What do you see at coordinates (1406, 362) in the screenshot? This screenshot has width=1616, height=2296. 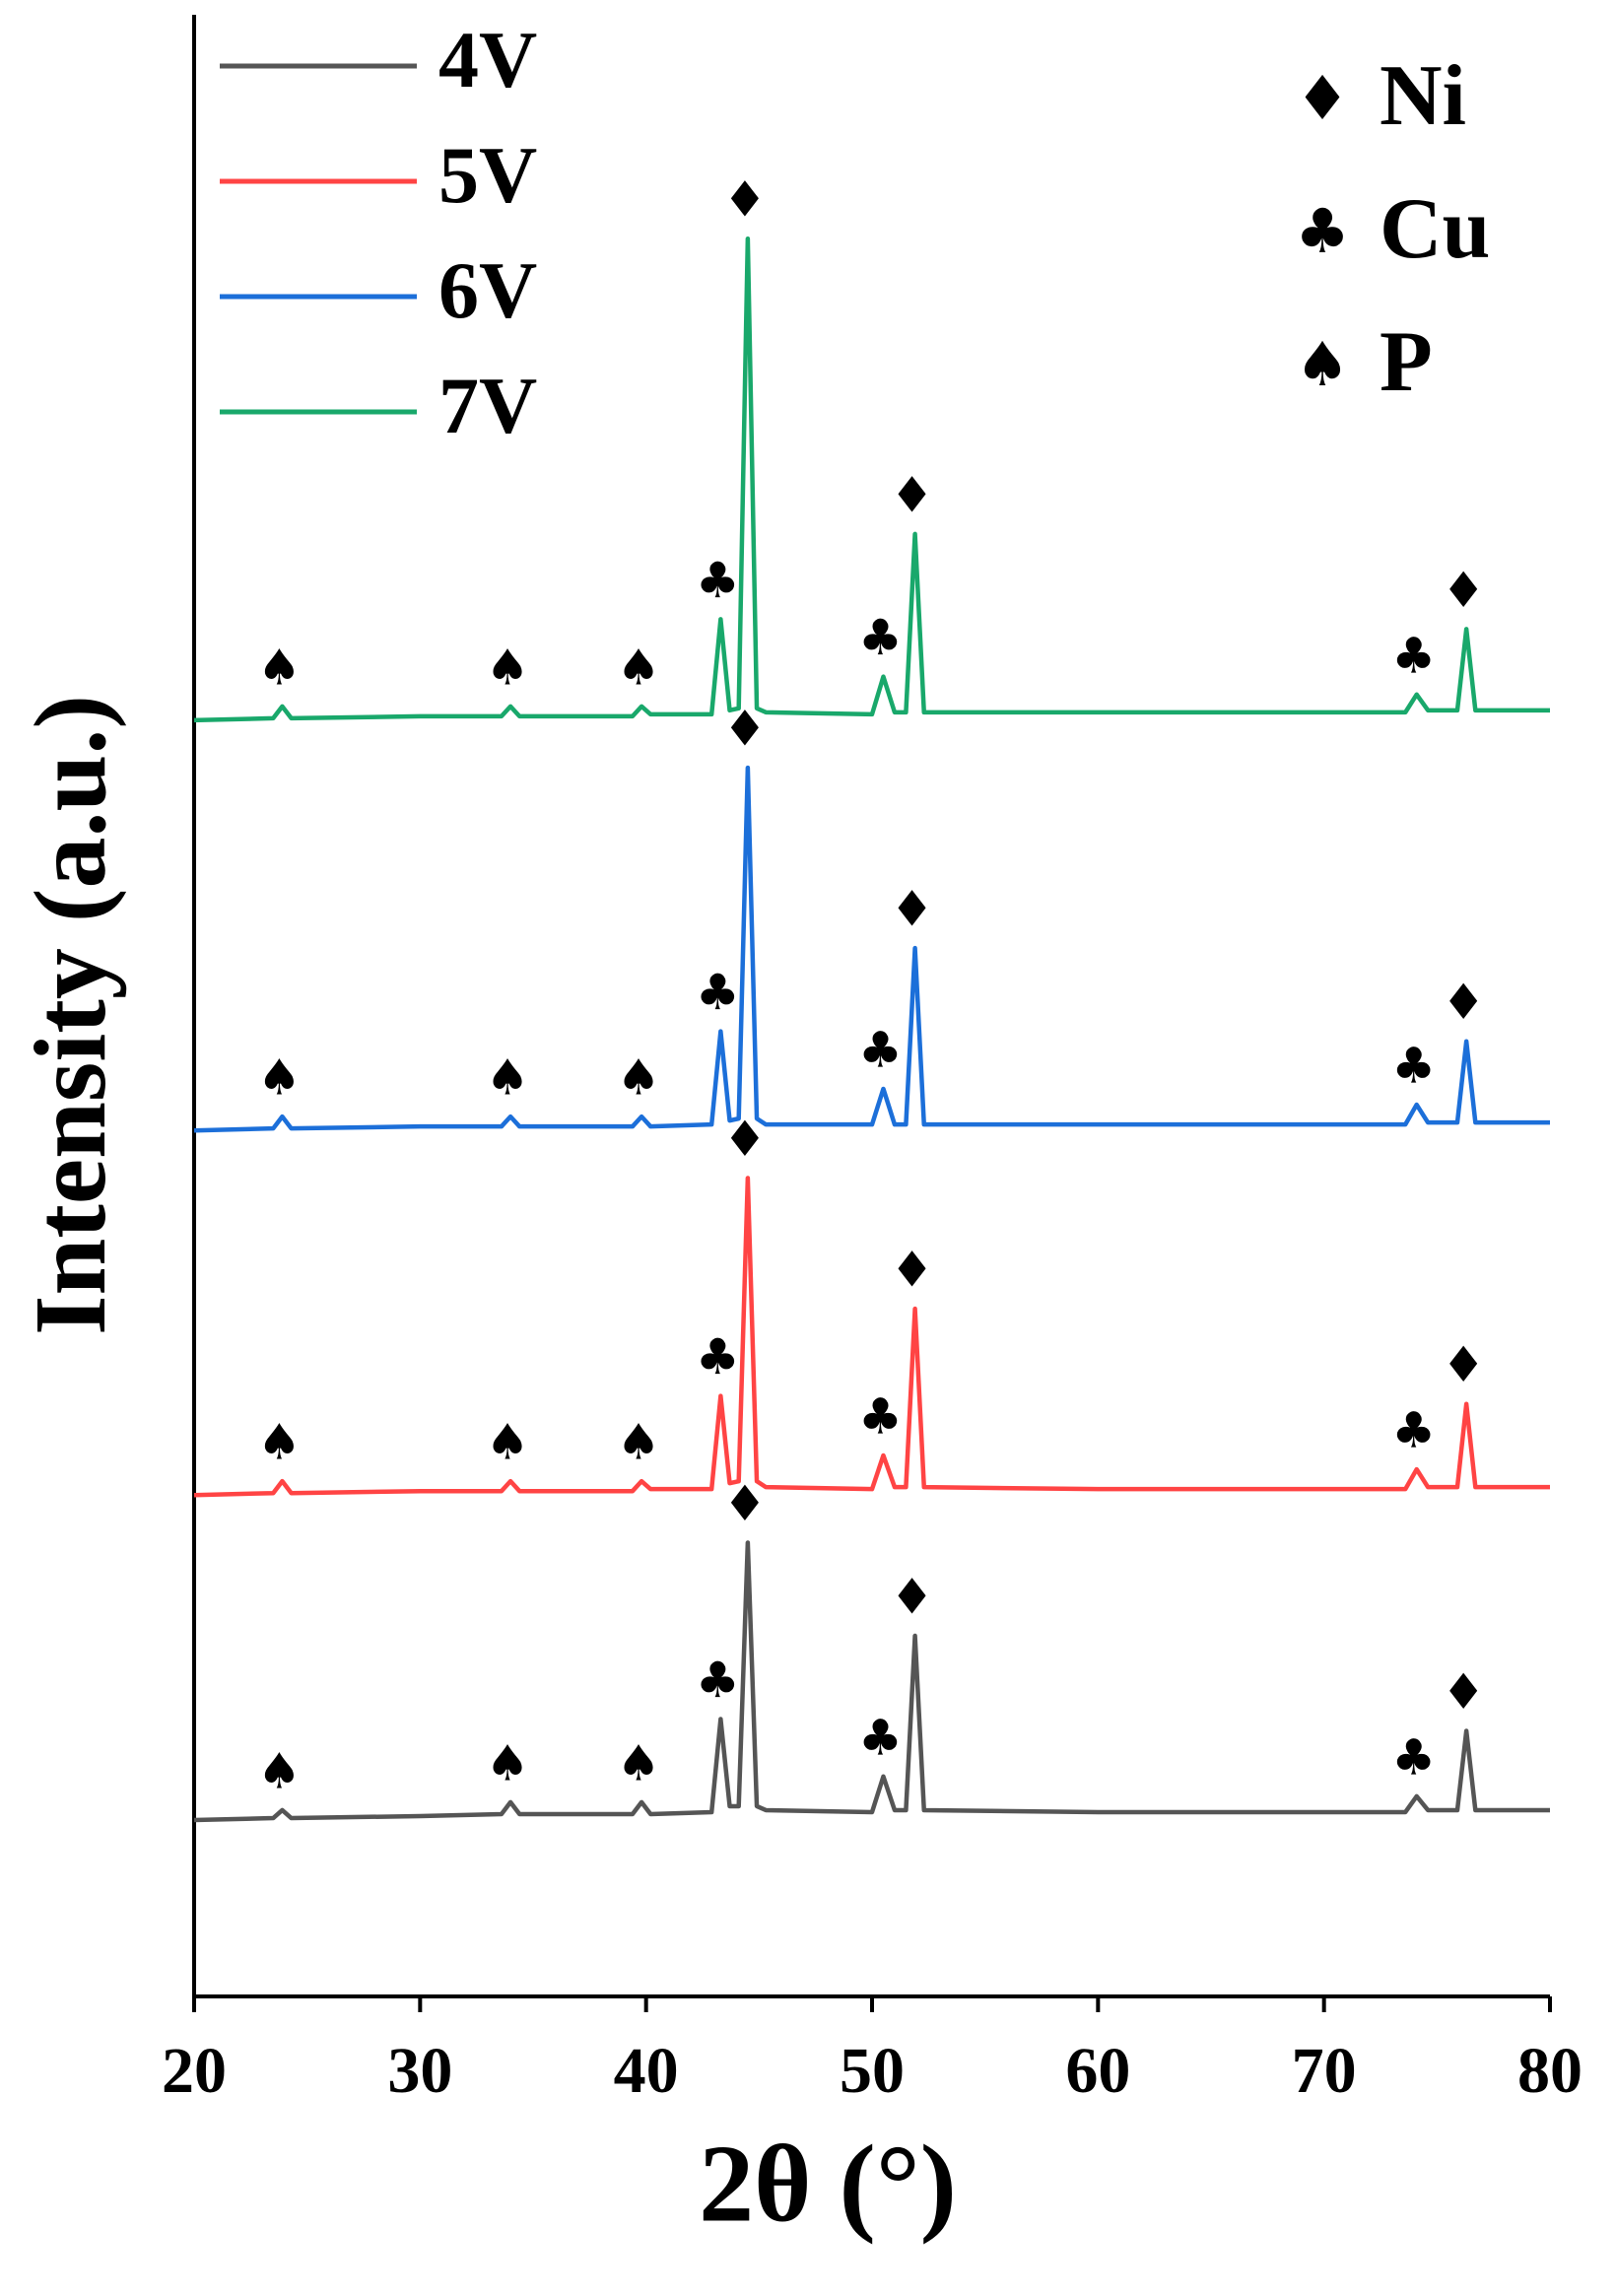 I see `phase-label: P` at bounding box center [1406, 362].